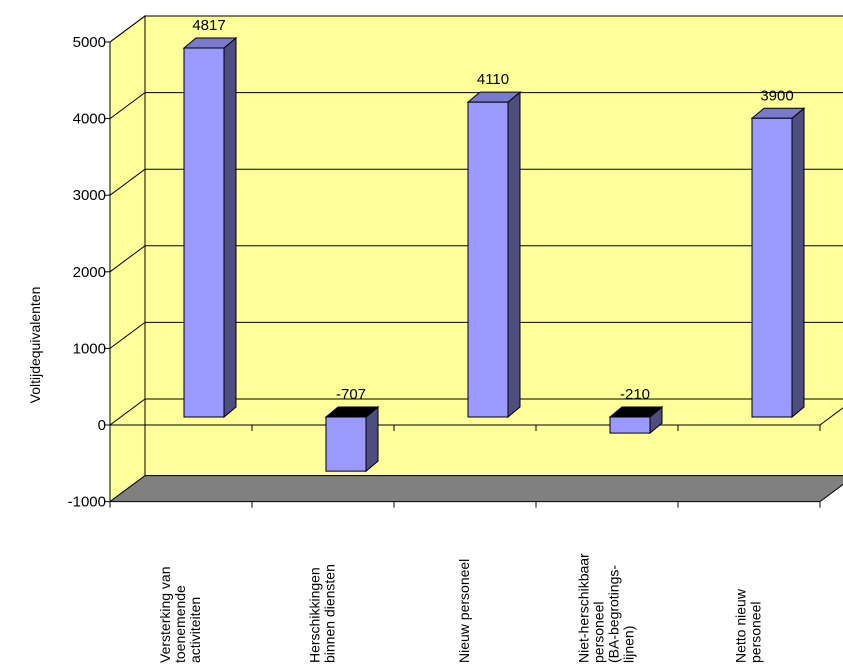 The height and width of the screenshot is (666, 843). I want to click on y-tick-label: 4000, so click(89, 119).